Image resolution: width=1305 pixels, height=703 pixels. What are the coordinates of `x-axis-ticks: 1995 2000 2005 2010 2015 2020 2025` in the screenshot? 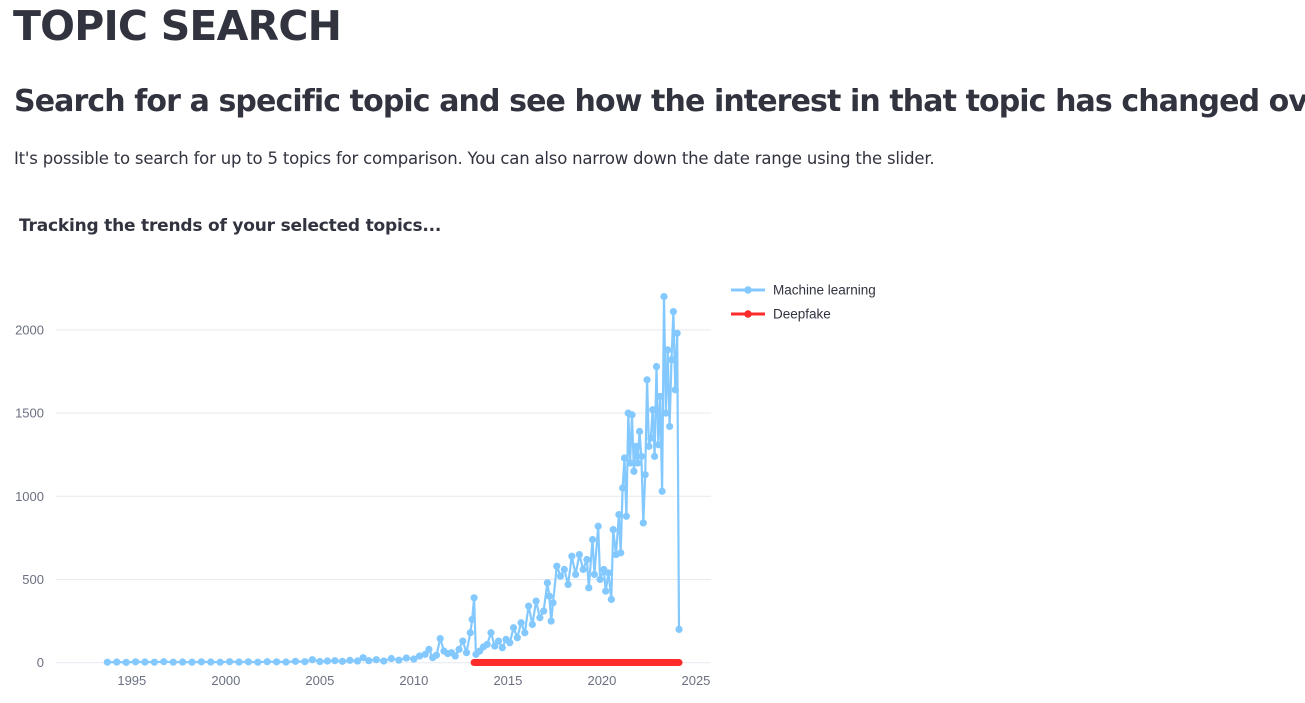 It's located at (413, 680).